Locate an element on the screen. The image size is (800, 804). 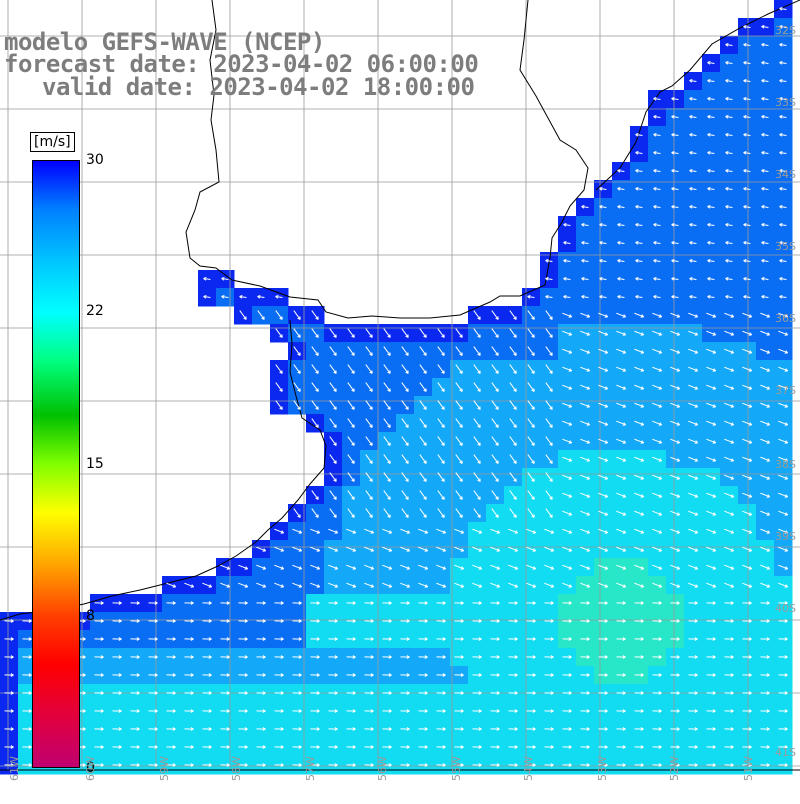
colorbar-tick-15: 15 is located at coordinates (95, 464).